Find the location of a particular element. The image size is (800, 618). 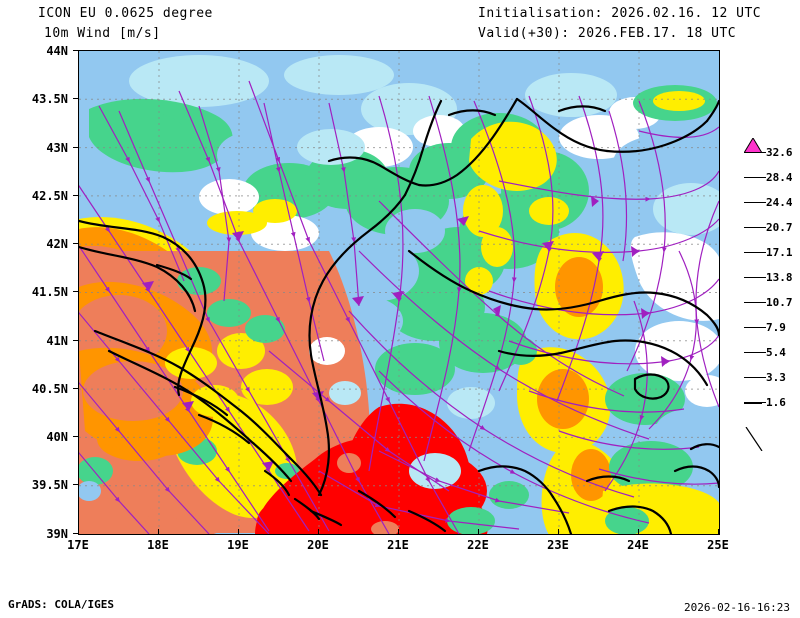

x-axis-label-23e: 23E is located at coordinates (558, 545).